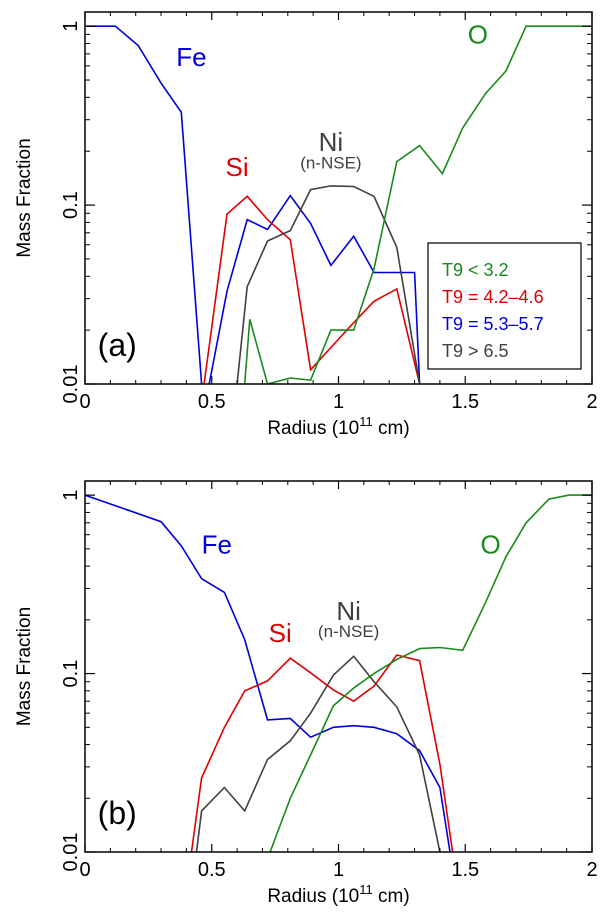 The image size is (609, 921). I want to click on legend-box, so click(504, 306).